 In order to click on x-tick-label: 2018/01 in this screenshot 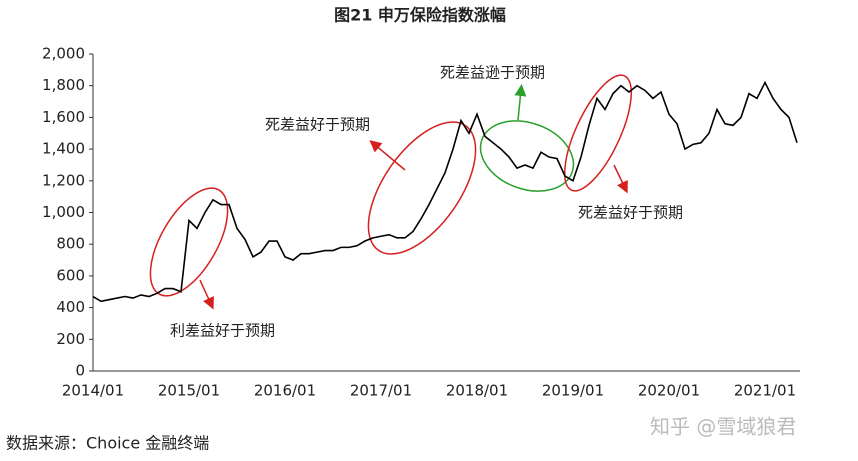, I will do `click(477, 391)`.